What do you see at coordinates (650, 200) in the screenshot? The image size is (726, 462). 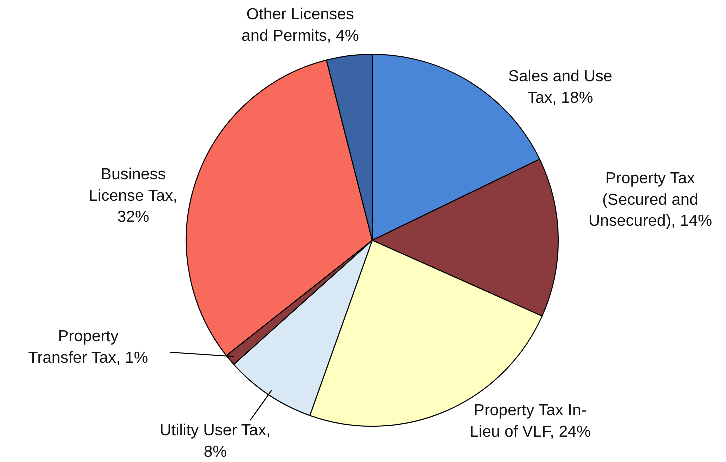 I see `slice-label: Property Tax (Secured and Unsecured), 14%` at bounding box center [650, 200].